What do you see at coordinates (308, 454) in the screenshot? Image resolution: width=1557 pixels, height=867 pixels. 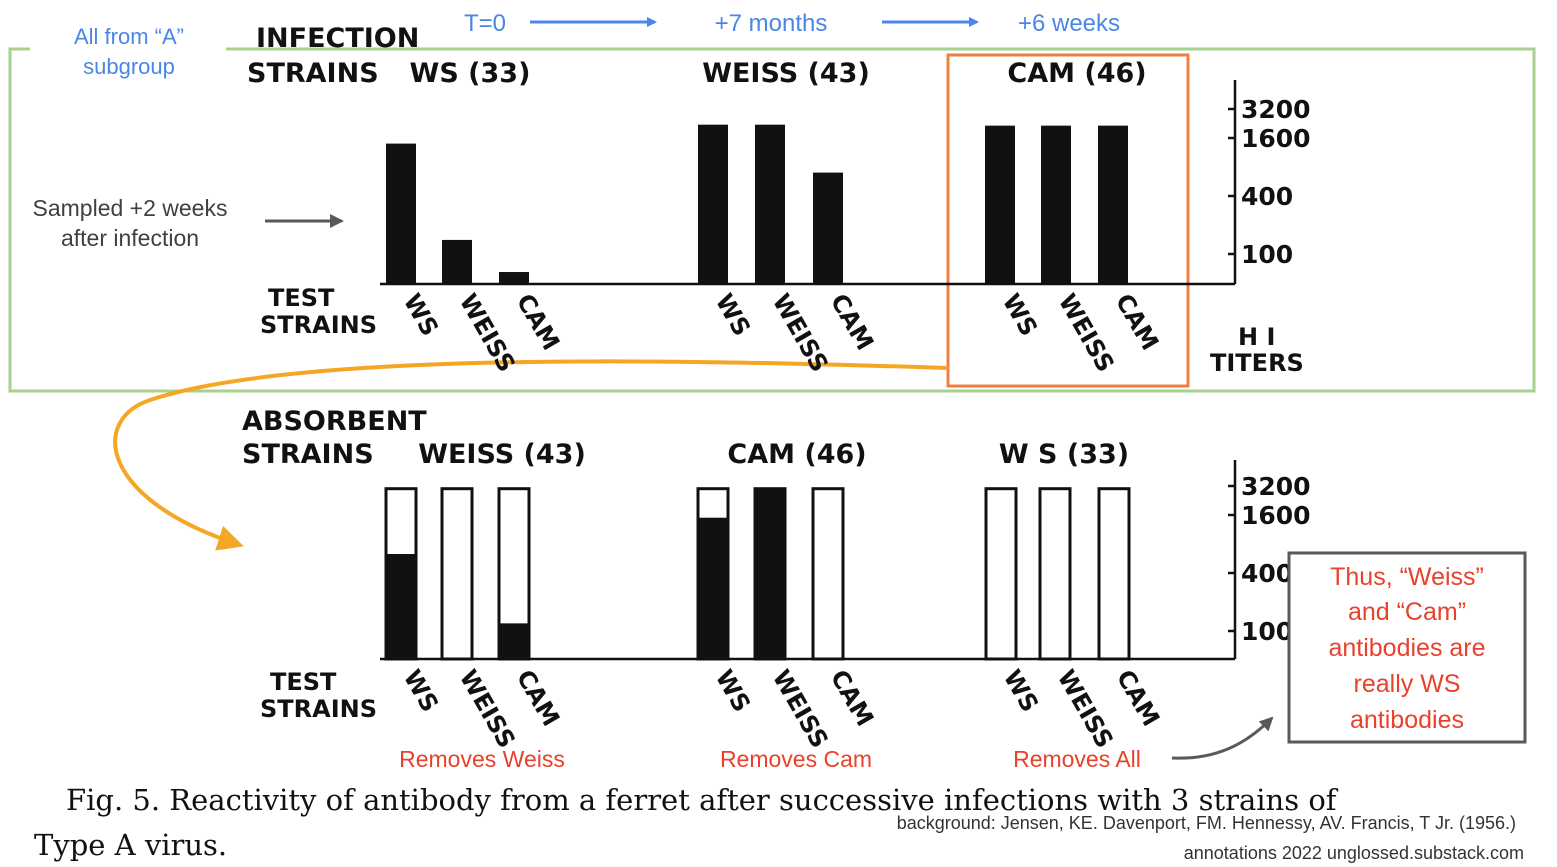 I see `absorbent-header-line2: STRAINS` at bounding box center [308, 454].